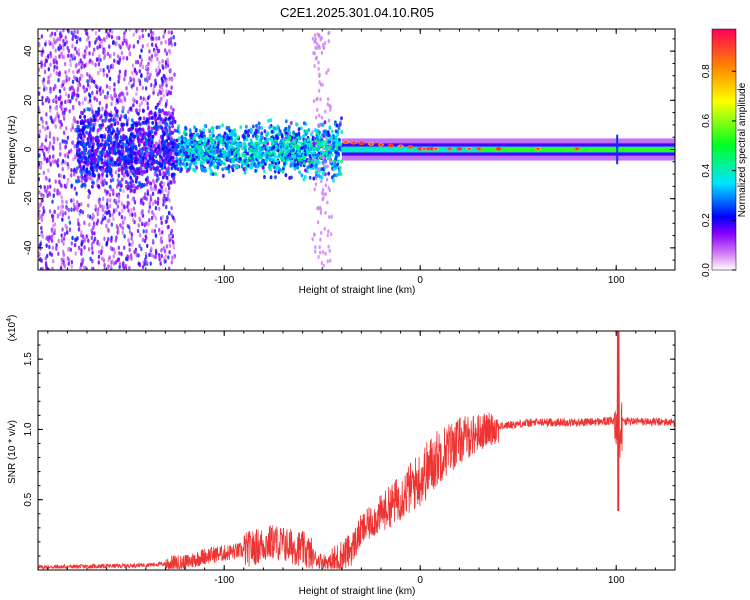  I want to click on colorbar-label: Normalized spectral amplitude, so click(742, 149).